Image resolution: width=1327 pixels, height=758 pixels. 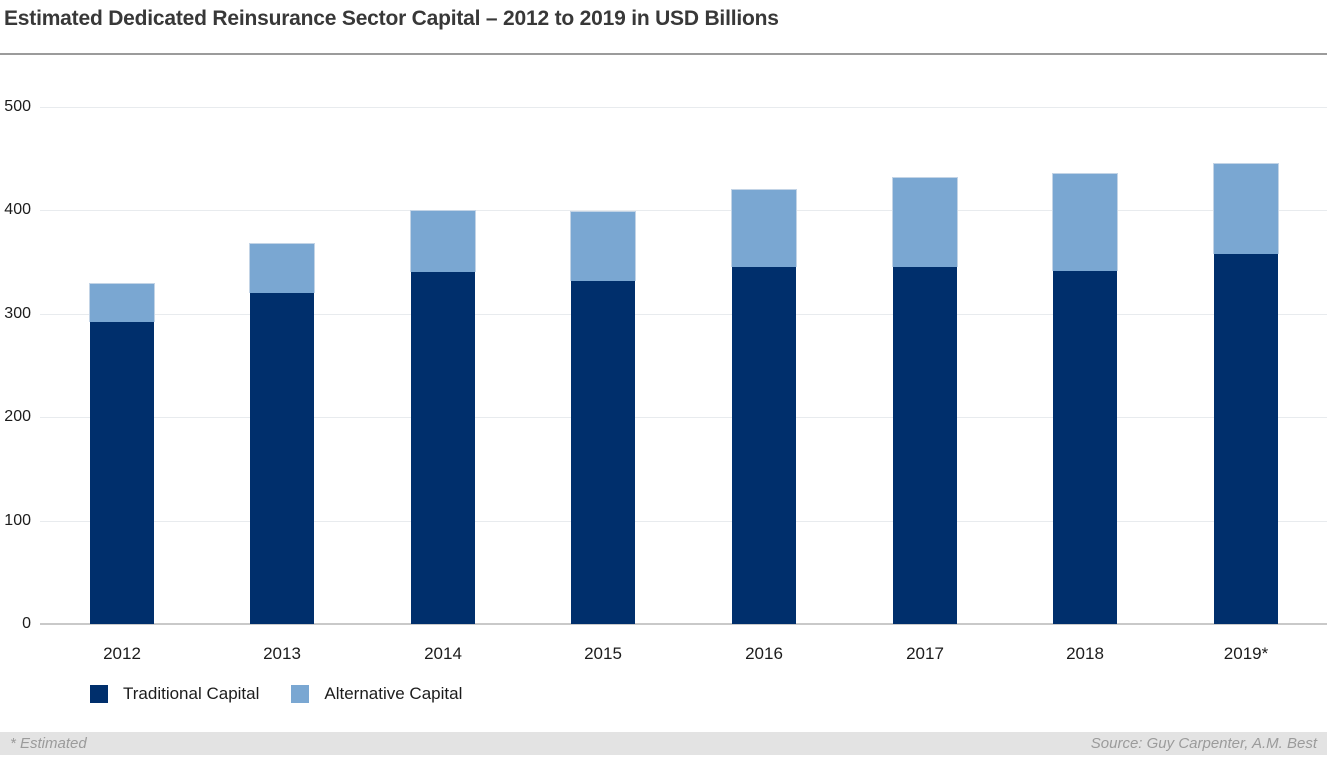 What do you see at coordinates (1085, 222) in the screenshot?
I see `bar-alternative-2018` at bounding box center [1085, 222].